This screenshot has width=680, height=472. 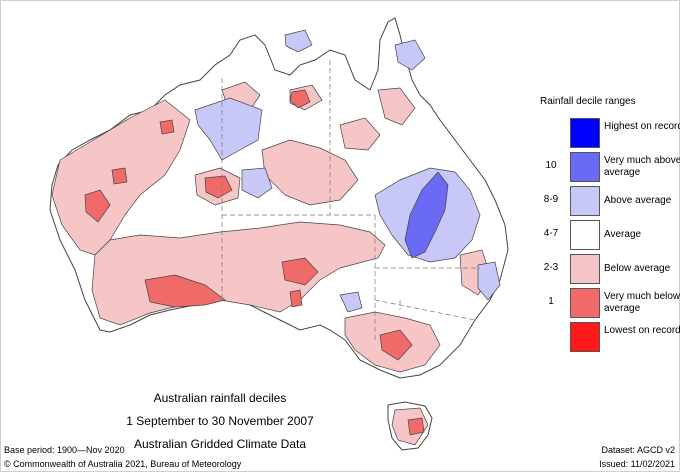 I want to click on legend-range: 8-9, so click(x=551, y=199).